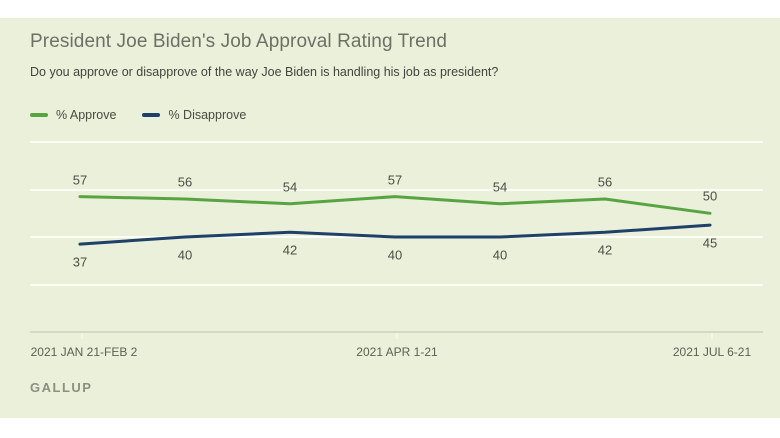 The width and height of the screenshot is (780, 438). I want to click on point-label-disapprove-0: 37, so click(80, 262).